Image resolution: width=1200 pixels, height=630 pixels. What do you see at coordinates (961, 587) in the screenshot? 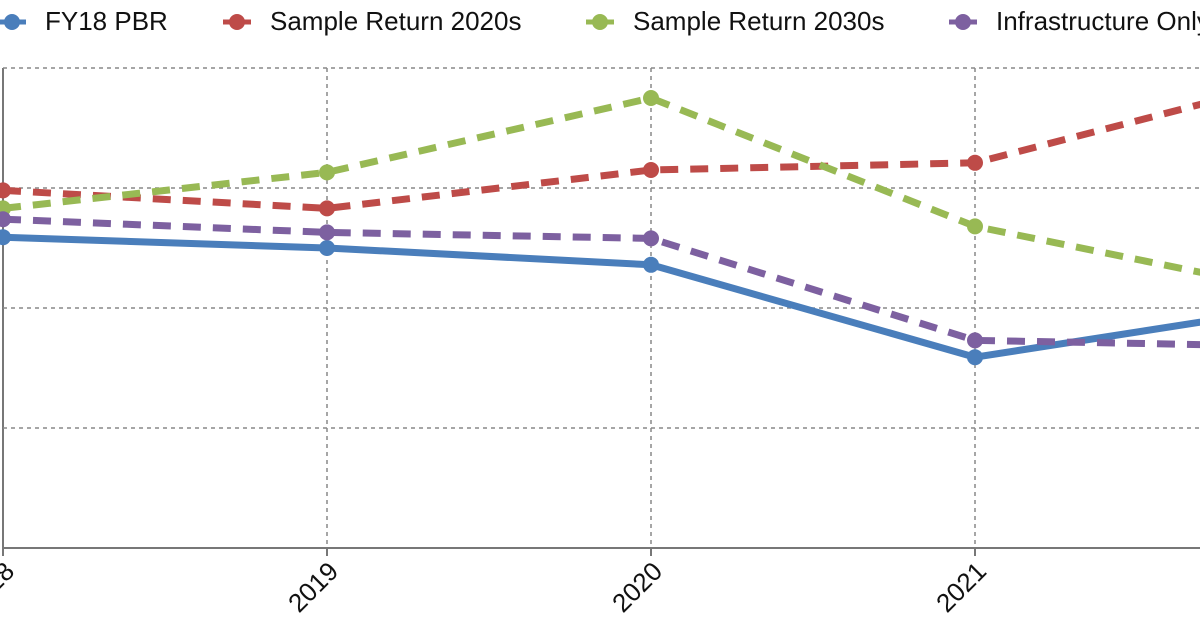
I see `x-tick-label: 2021` at bounding box center [961, 587].